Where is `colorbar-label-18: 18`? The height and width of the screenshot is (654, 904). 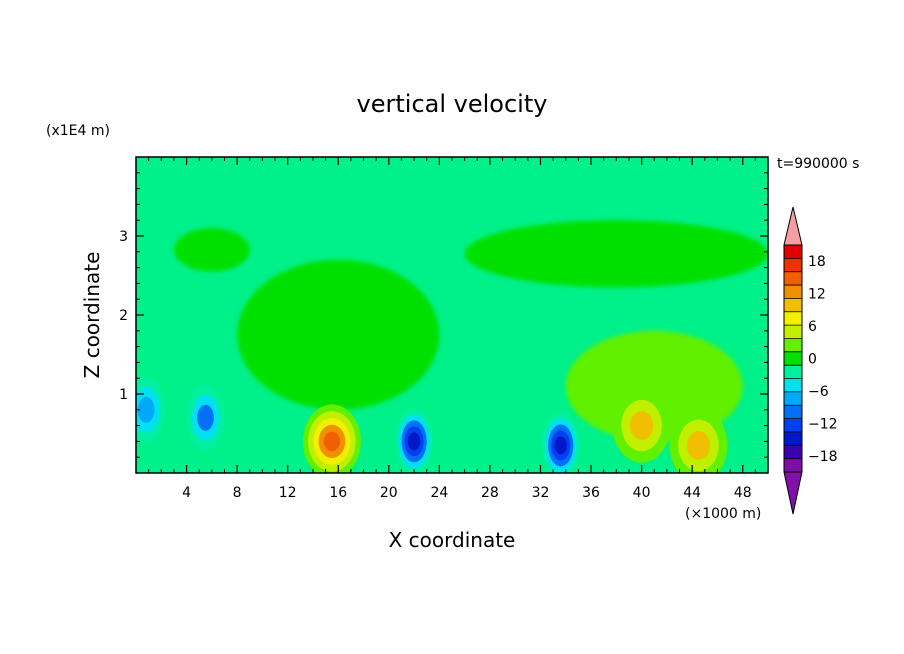
colorbar-label-18: 18 is located at coordinates (817, 262).